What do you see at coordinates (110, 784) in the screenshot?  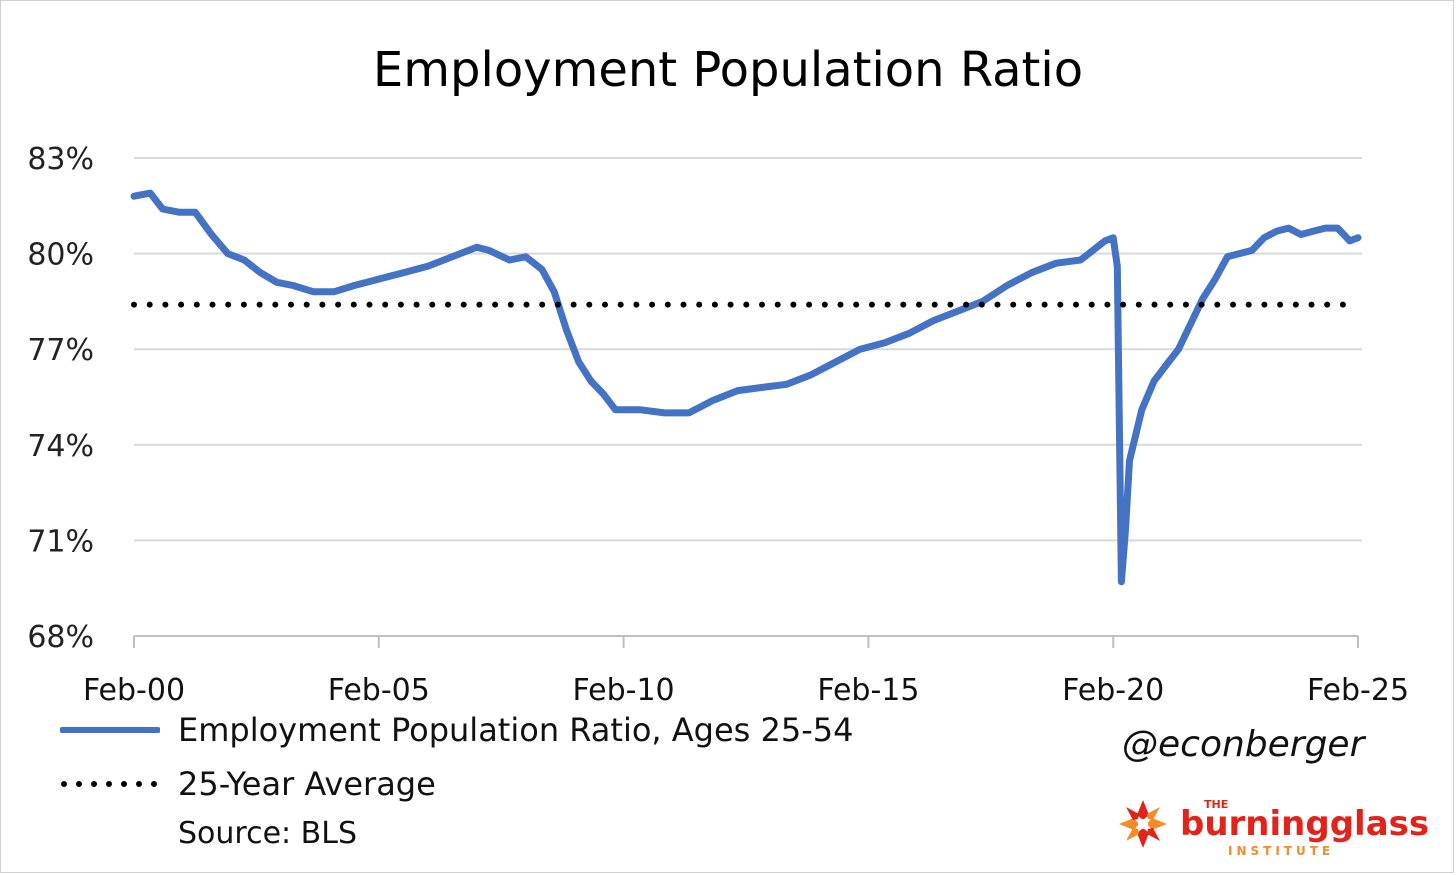 I see `legend-swatch-dotted` at bounding box center [110, 784].